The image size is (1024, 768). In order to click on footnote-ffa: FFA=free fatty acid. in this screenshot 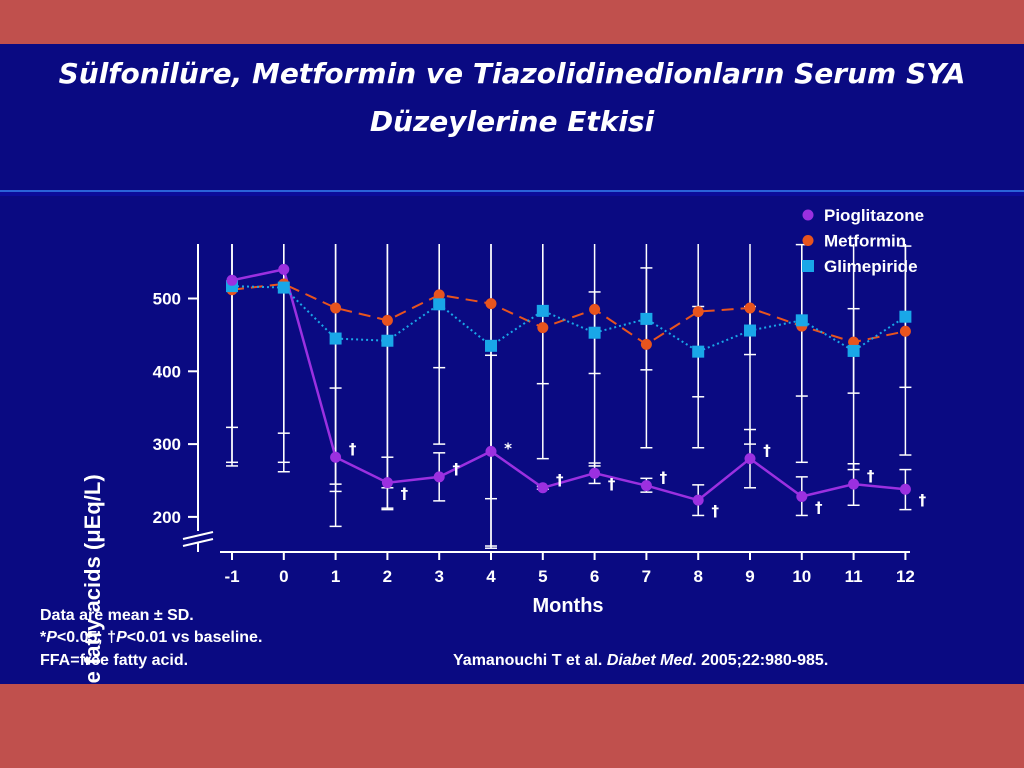, I will do `click(114, 660)`.